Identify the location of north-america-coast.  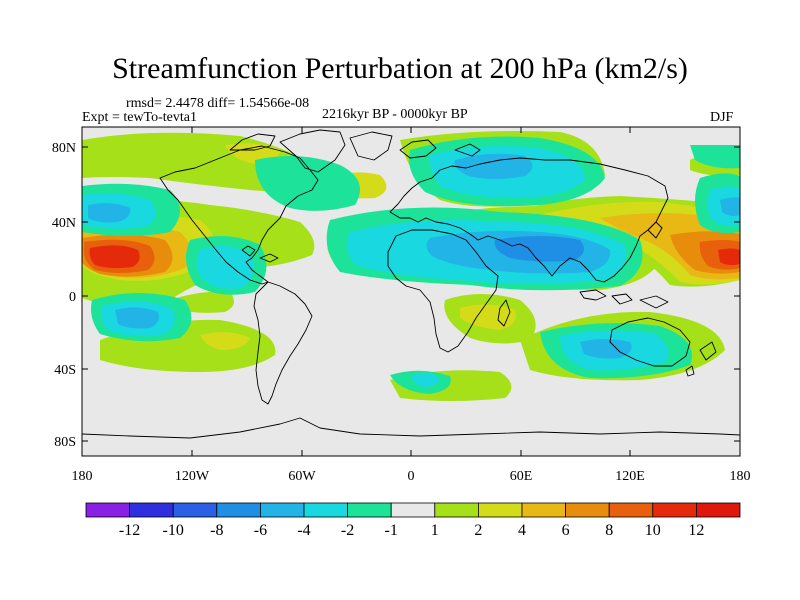
(239, 215).